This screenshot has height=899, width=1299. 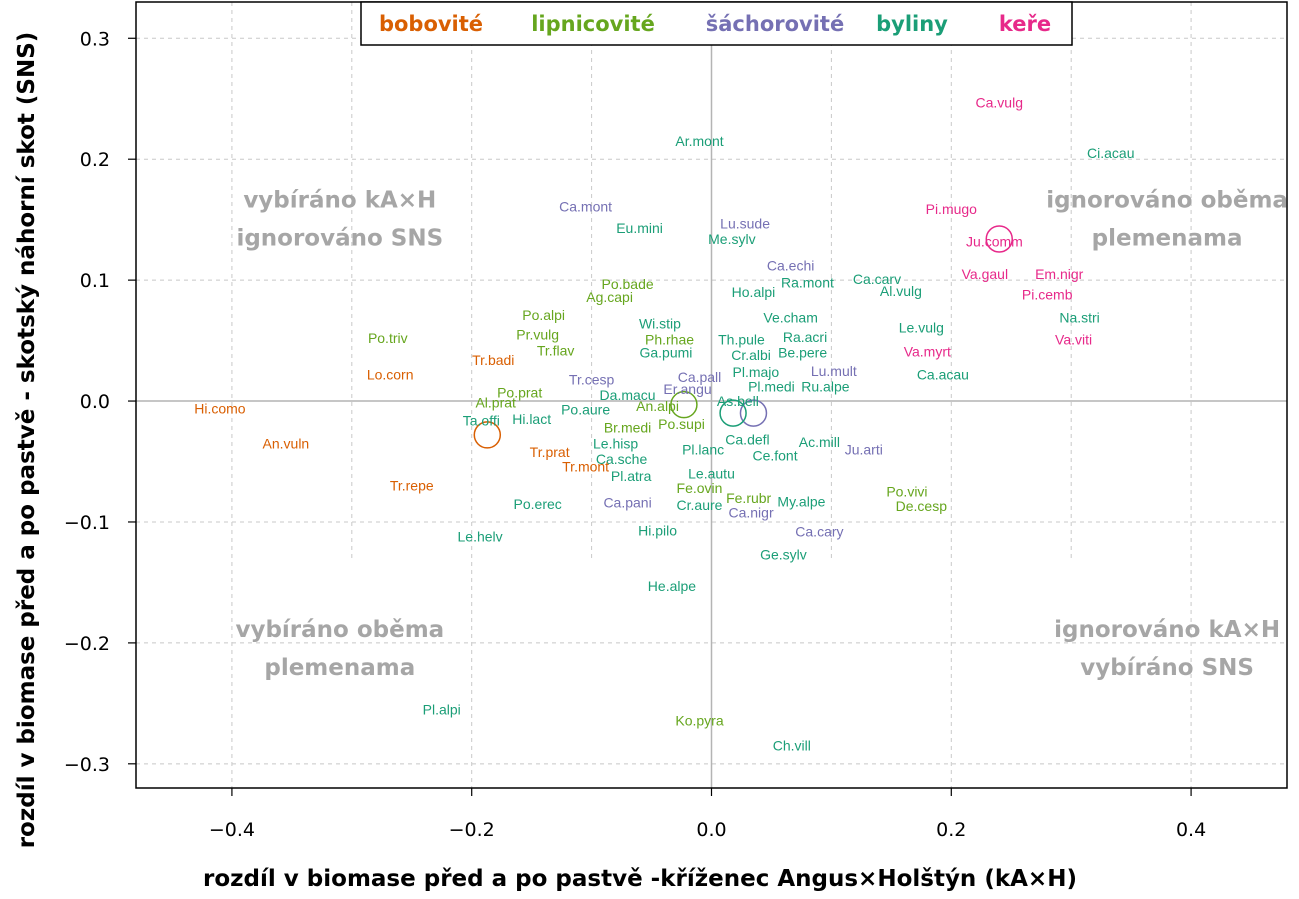 What do you see at coordinates (388, 338) in the screenshot?
I see `point-label: Po.triv` at bounding box center [388, 338].